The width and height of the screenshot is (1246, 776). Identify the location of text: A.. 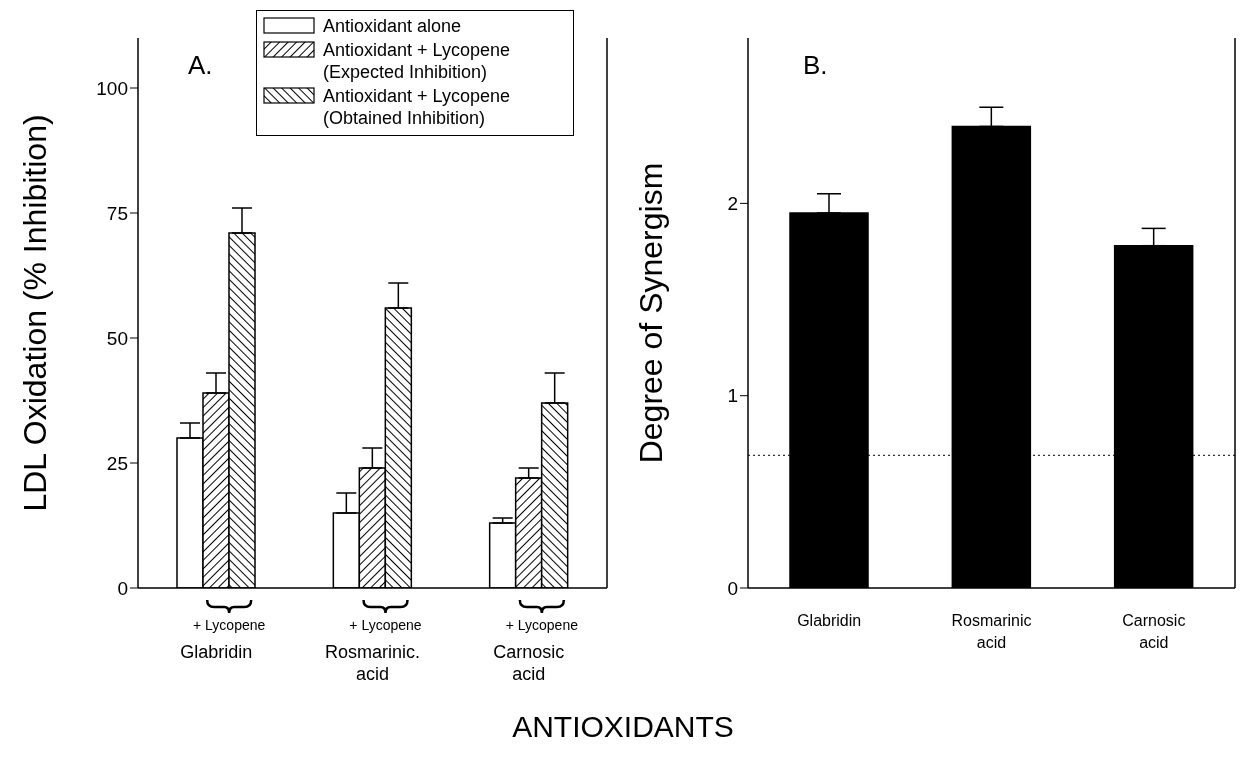
(200, 65).